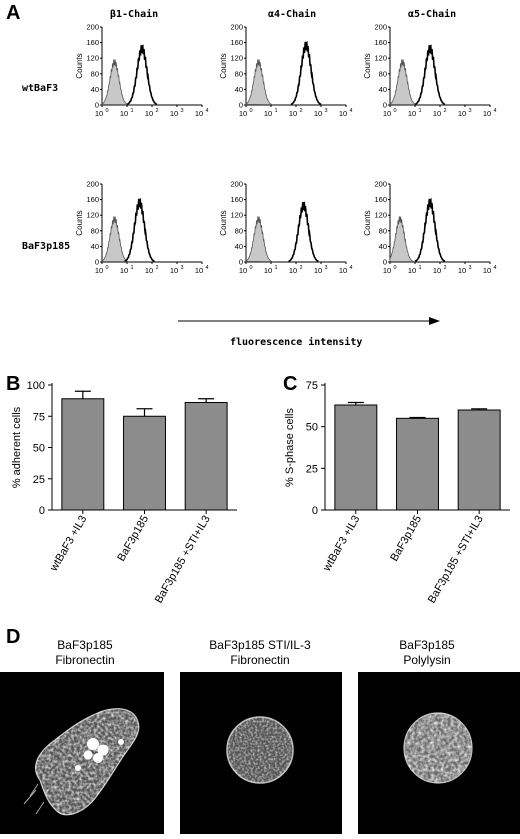 Image resolution: width=520 pixels, height=839 pixels. What do you see at coordinates (81, 762) in the screenshot?
I see `spread-cell-image` at bounding box center [81, 762].